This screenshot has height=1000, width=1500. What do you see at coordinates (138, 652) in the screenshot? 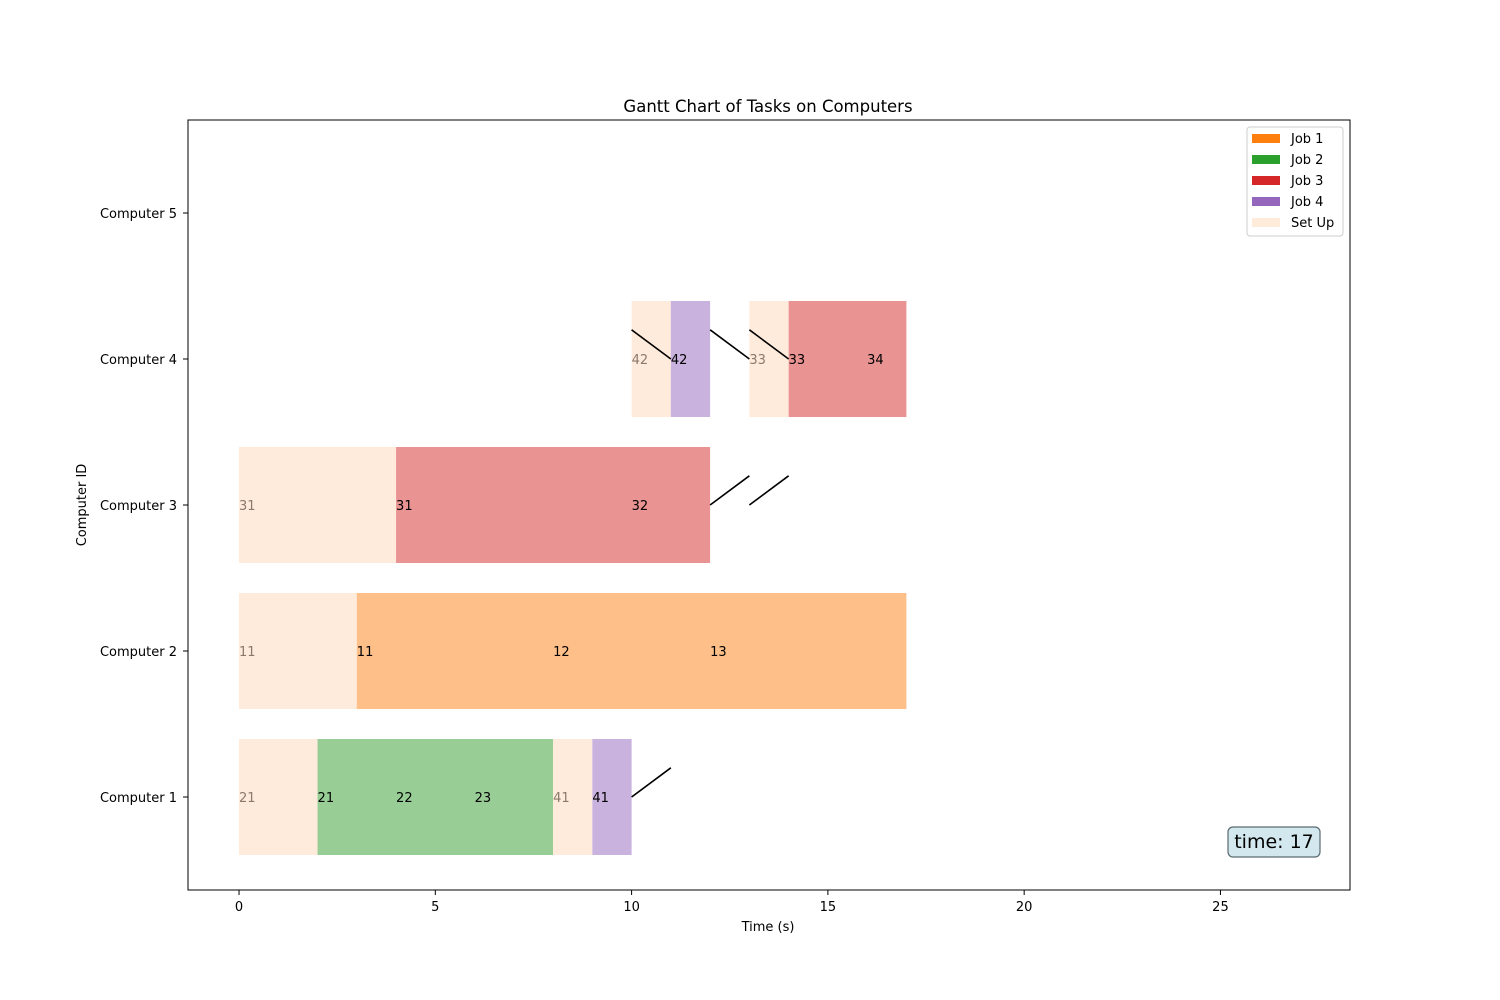
I see `y-tick-label: Computer 2` at bounding box center [138, 652].